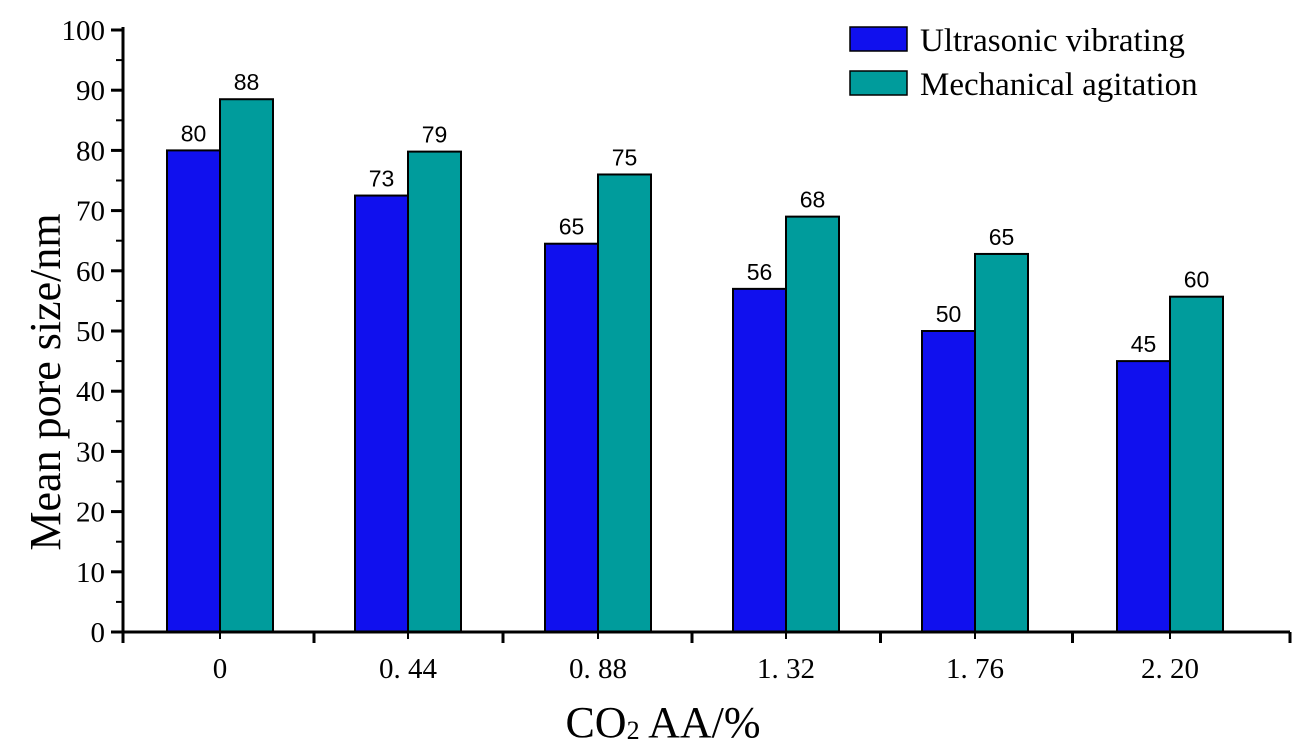 The image size is (1301, 749). I want to click on legend-label-ultrasonic: Ultrasonic vibrating, so click(1052, 41).